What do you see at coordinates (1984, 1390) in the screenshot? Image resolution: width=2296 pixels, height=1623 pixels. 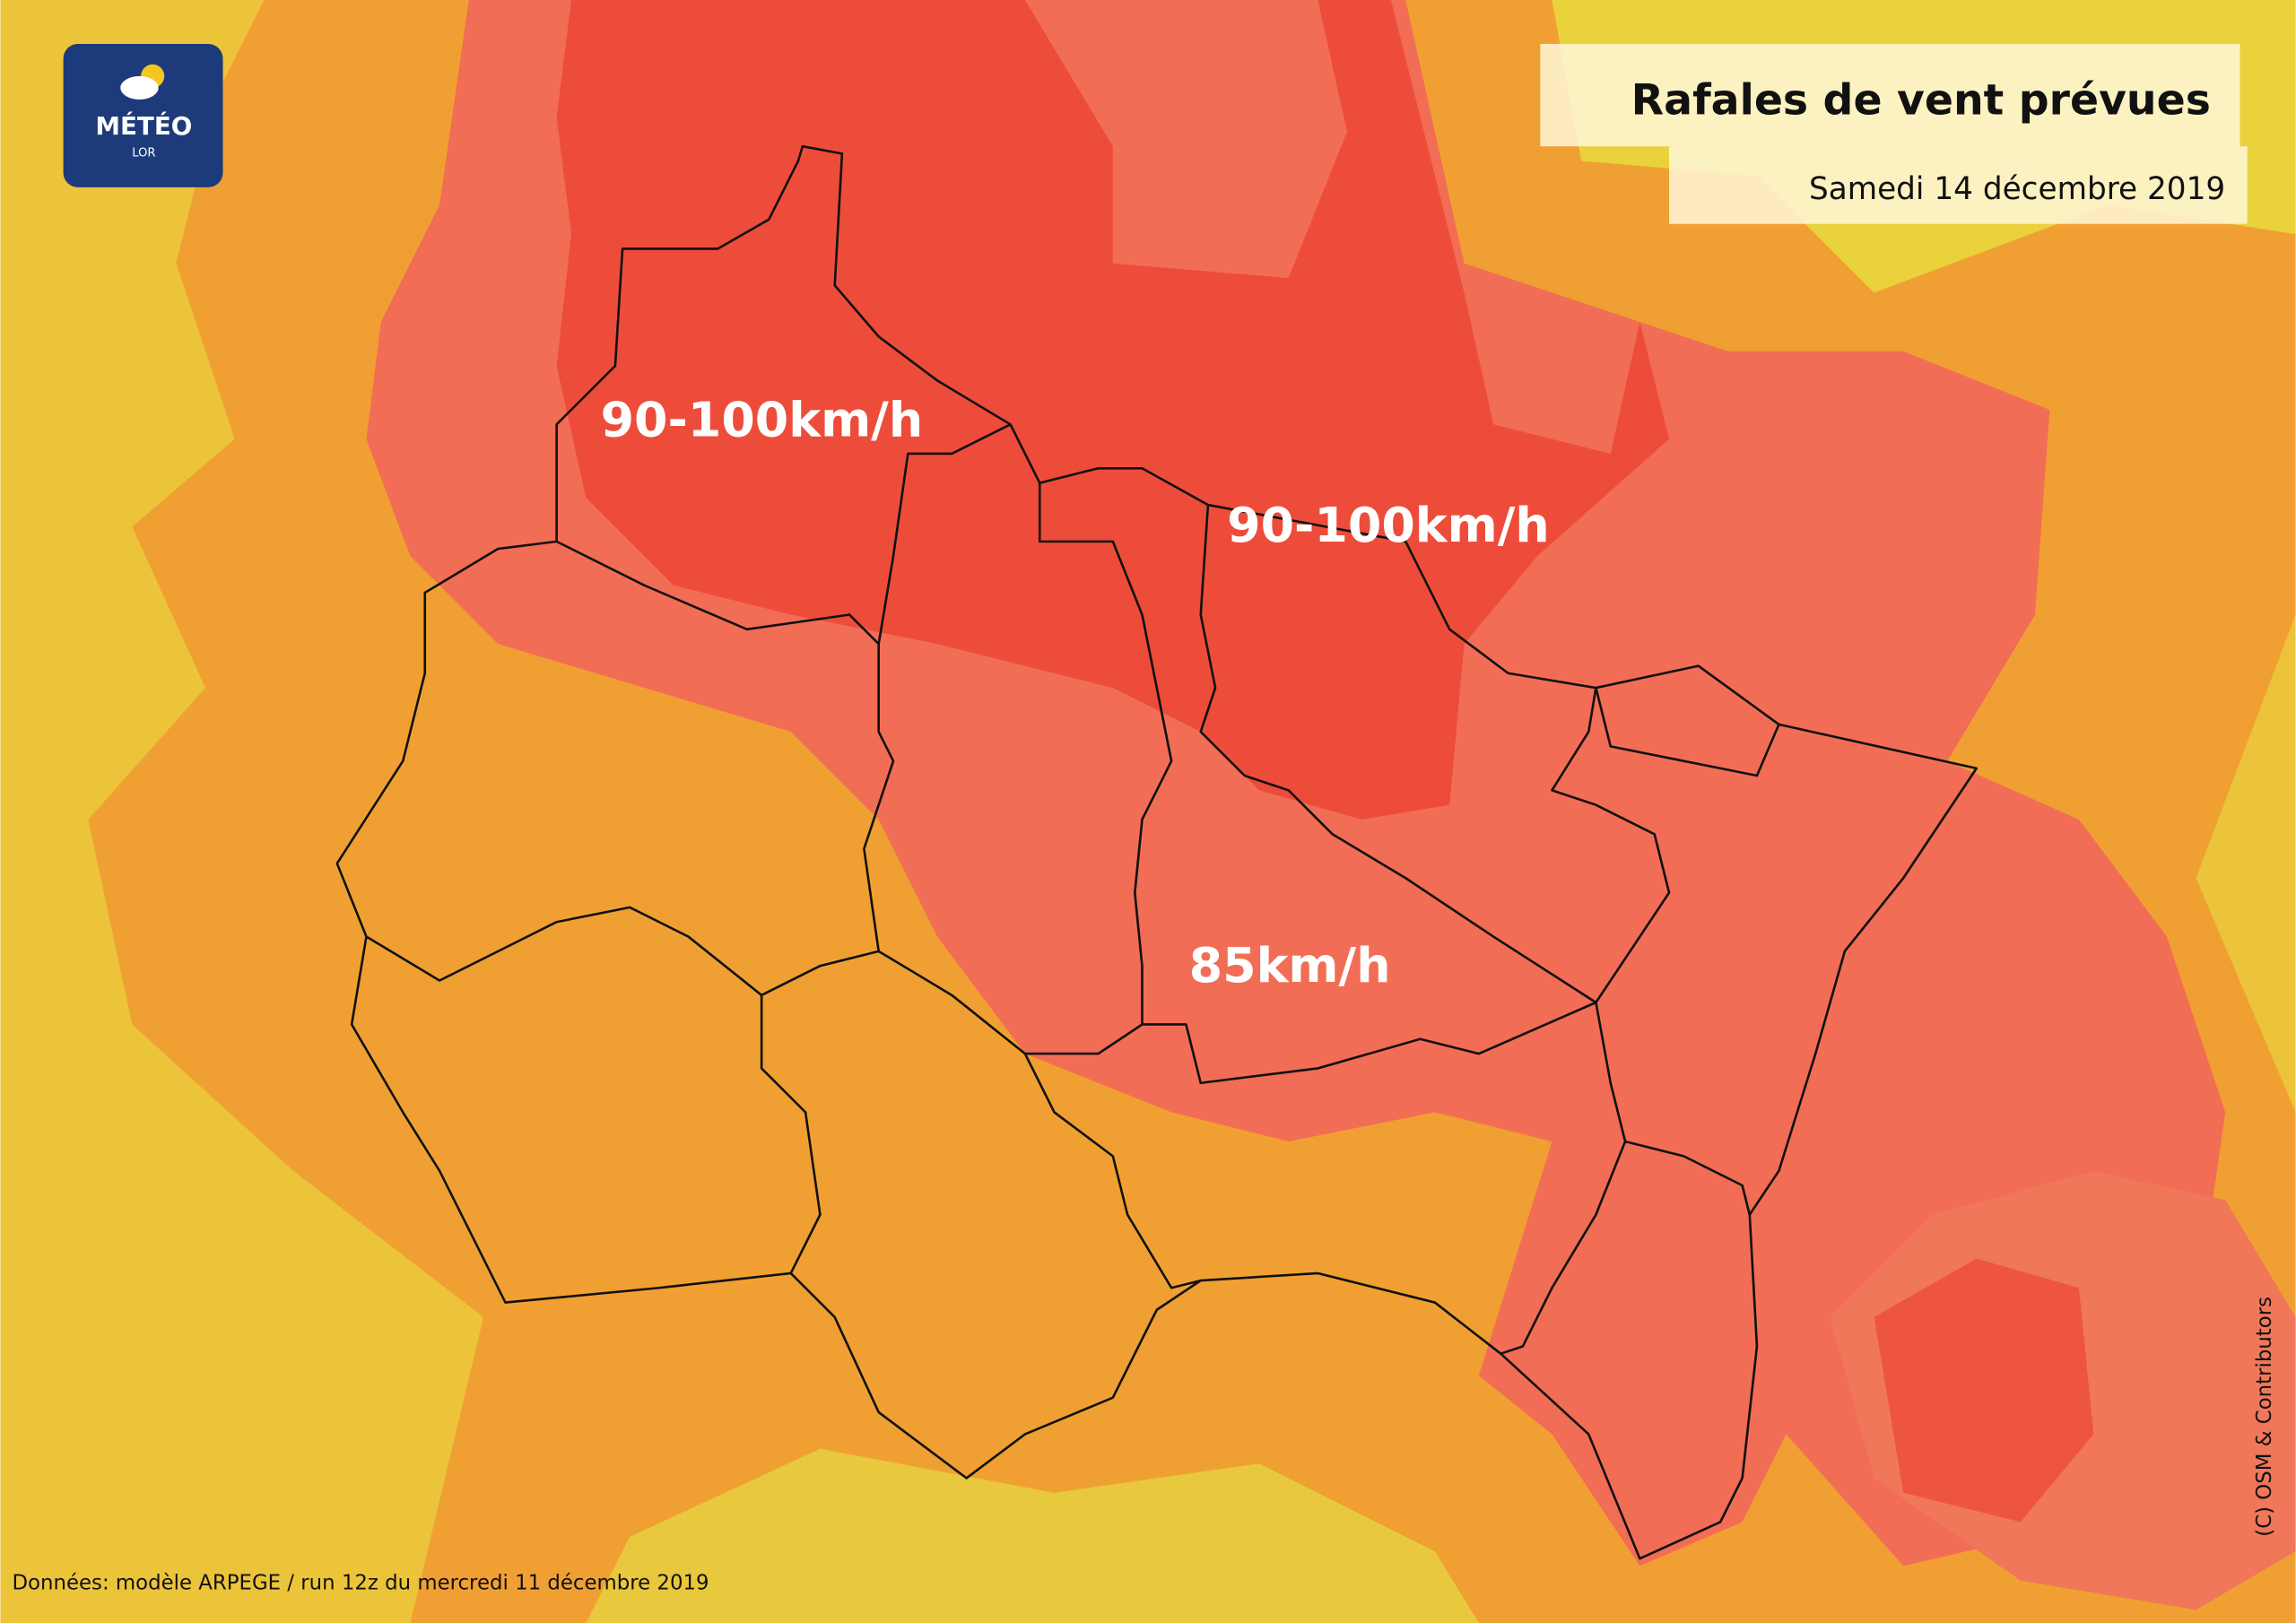 I see `zone-red-se` at bounding box center [1984, 1390].